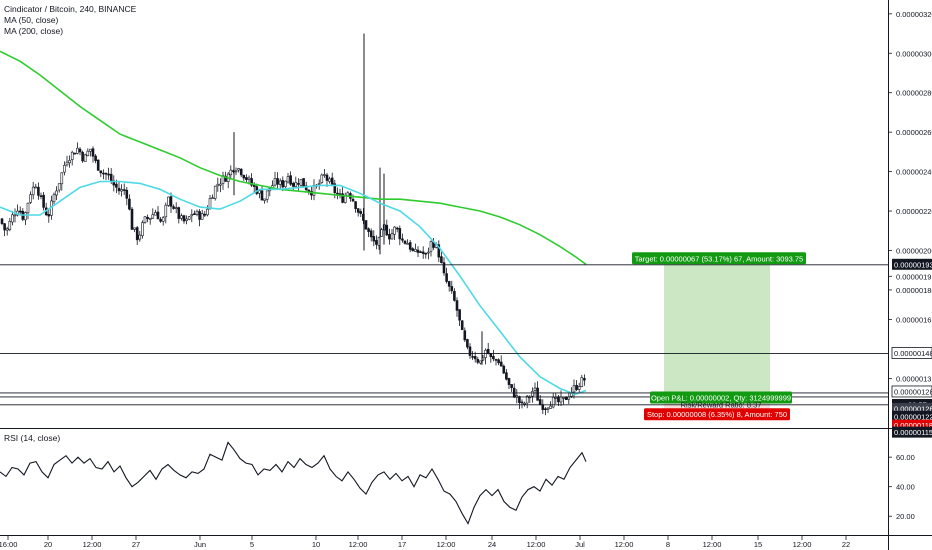 Image resolution: width=932 pixels, height=550 pixels. Describe the element at coordinates (717, 414) in the screenshot. I see `stop-label: Stop: 0.00000008 (6.35%) 8, Amount: 750` at that location.